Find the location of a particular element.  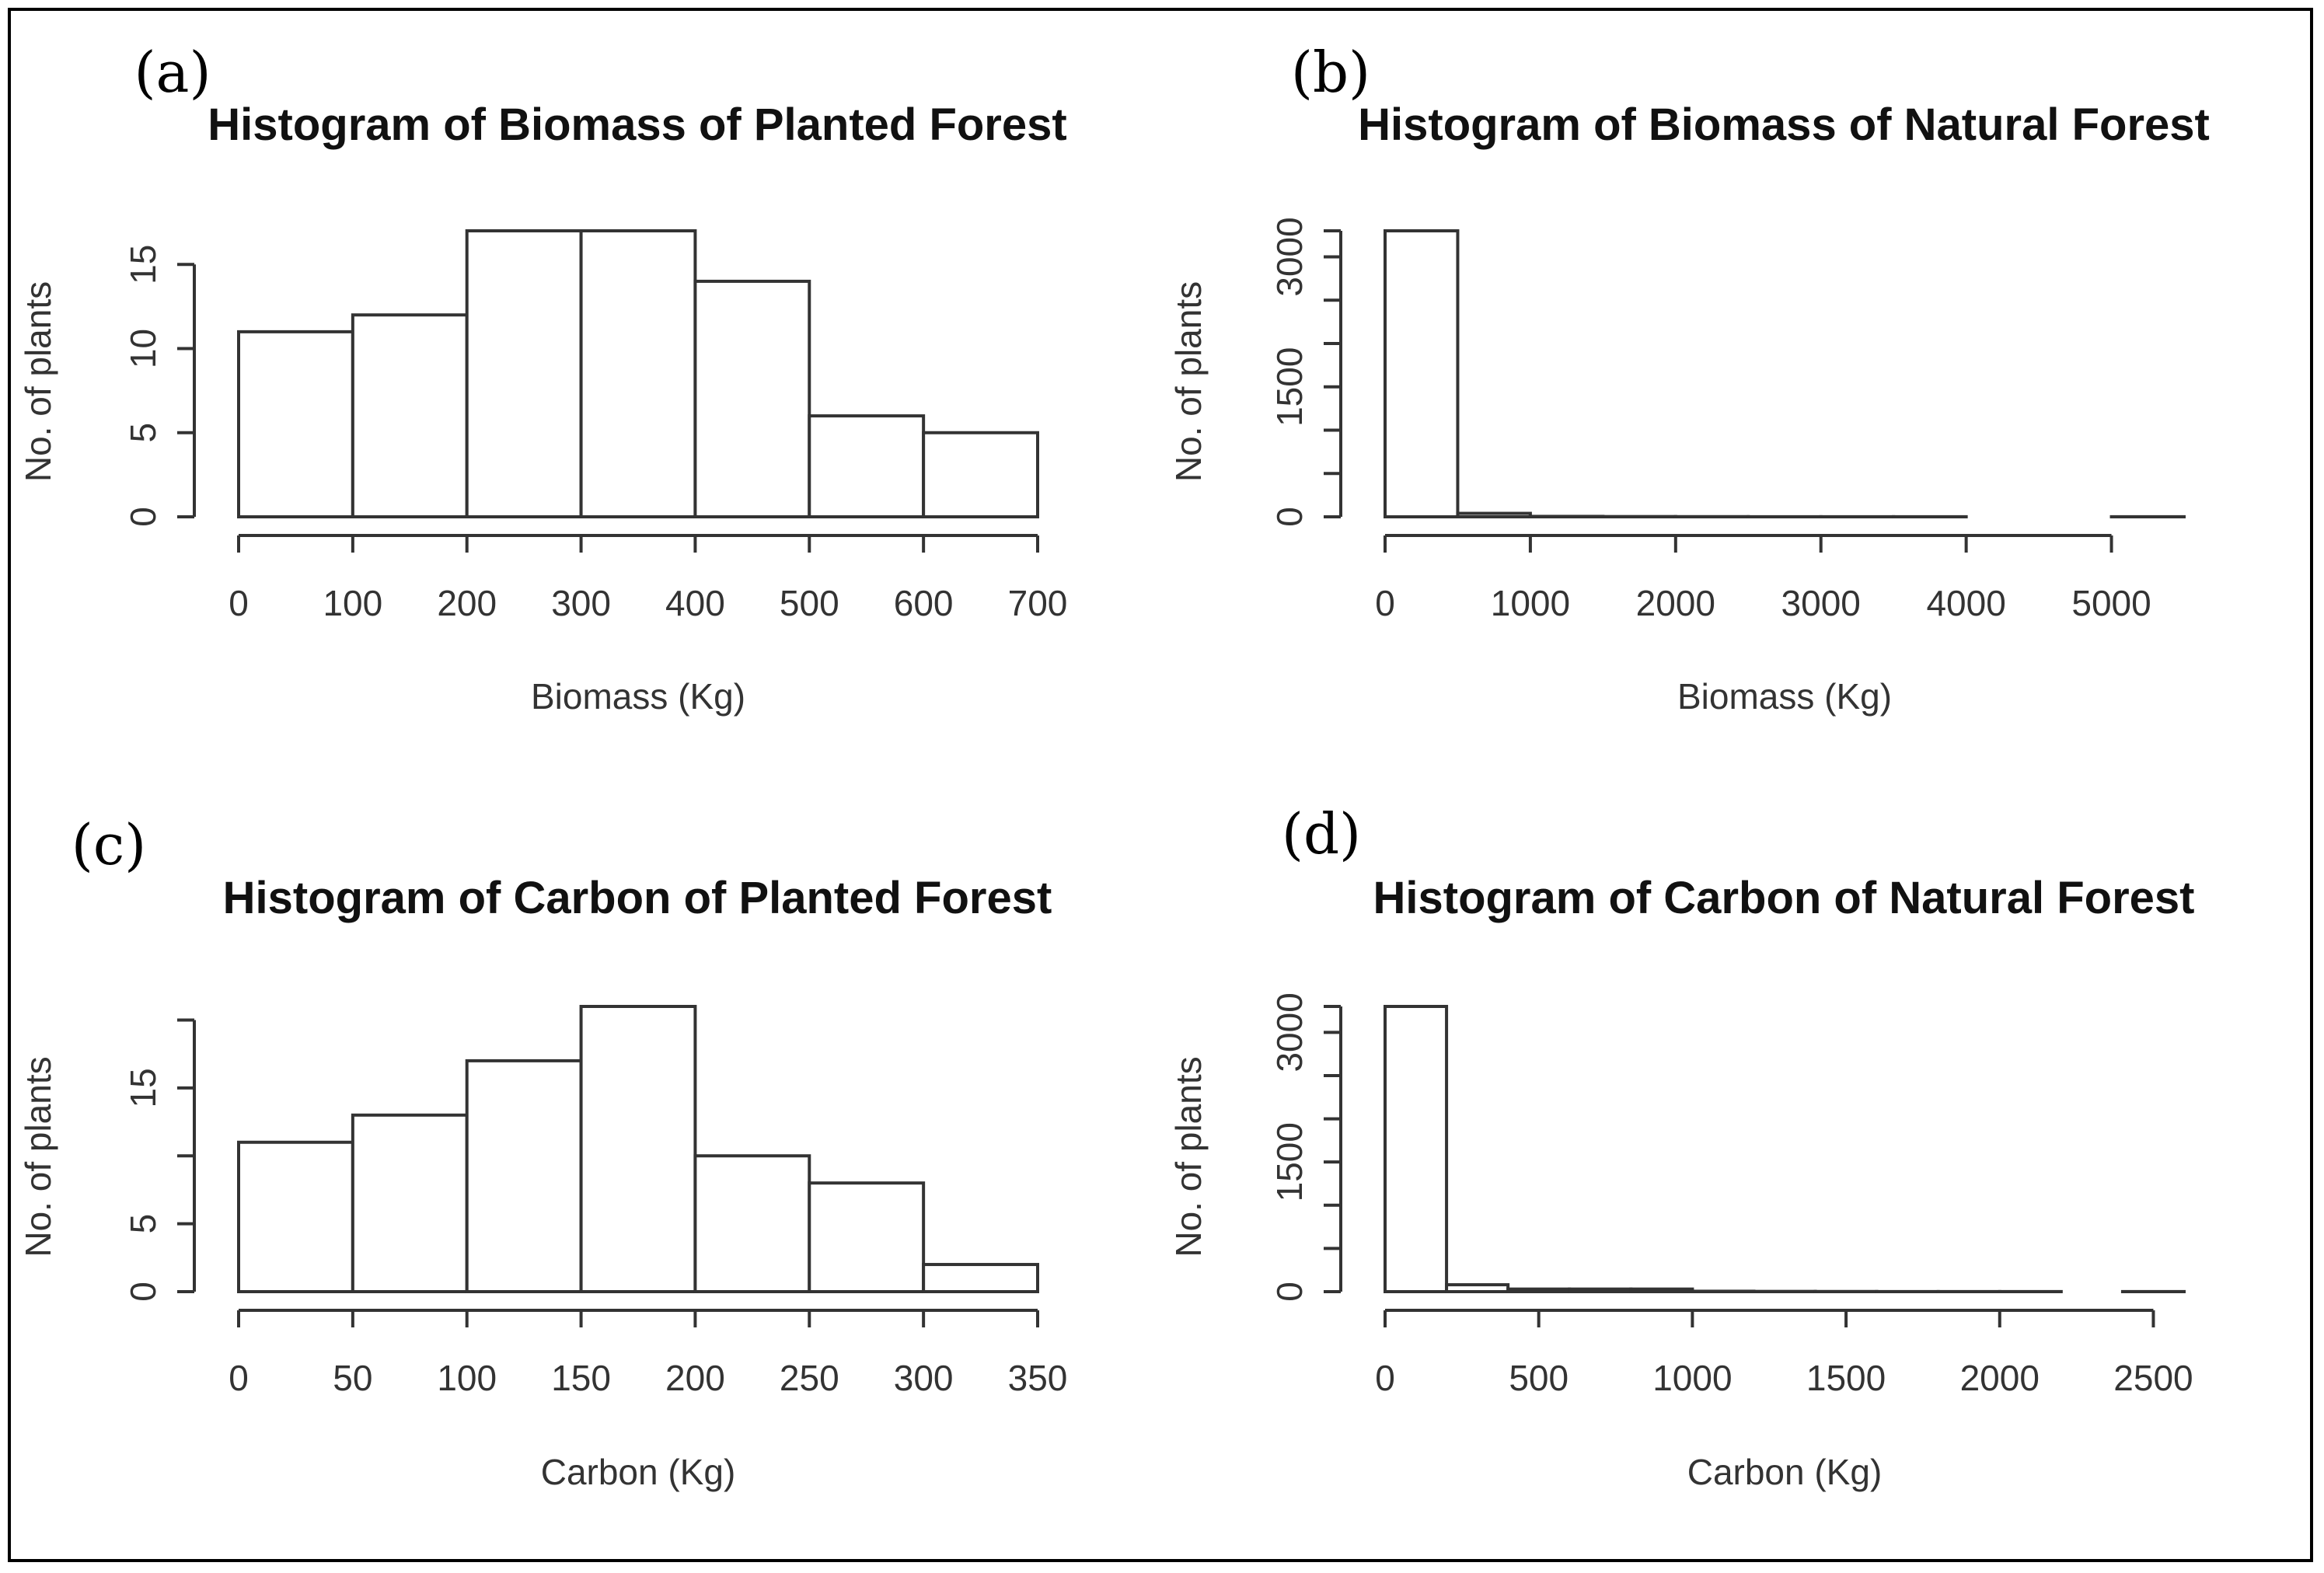

panel-label-b: (b) is located at coordinates (1330, 72).